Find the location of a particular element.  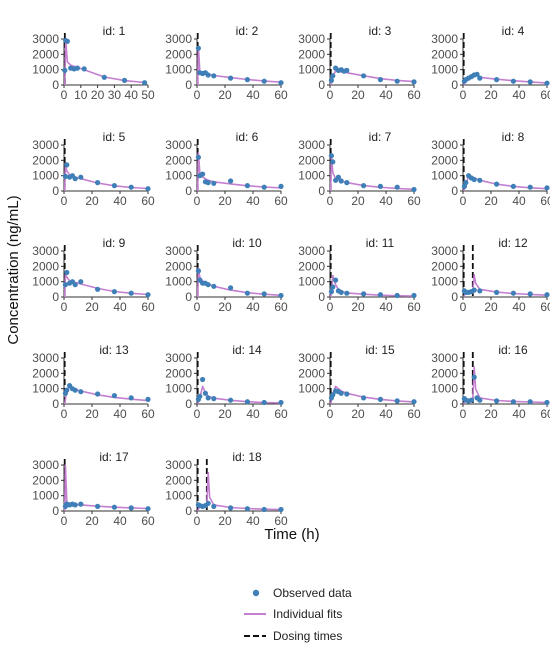

panel-title: id: 14 is located at coordinates (247, 350).